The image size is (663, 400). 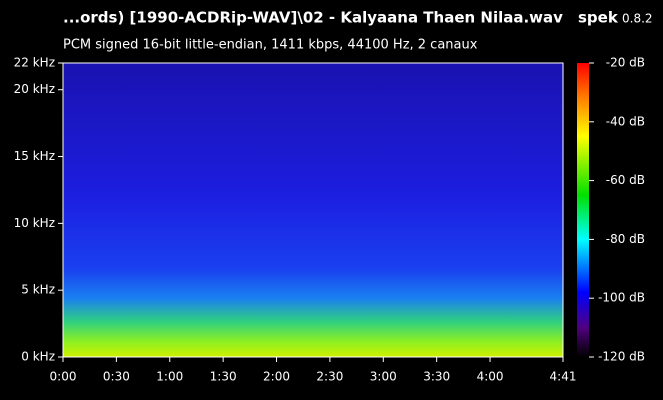 What do you see at coordinates (563, 377) in the screenshot?
I see `x-tick-label: 4:41` at bounding box center [563, 377].